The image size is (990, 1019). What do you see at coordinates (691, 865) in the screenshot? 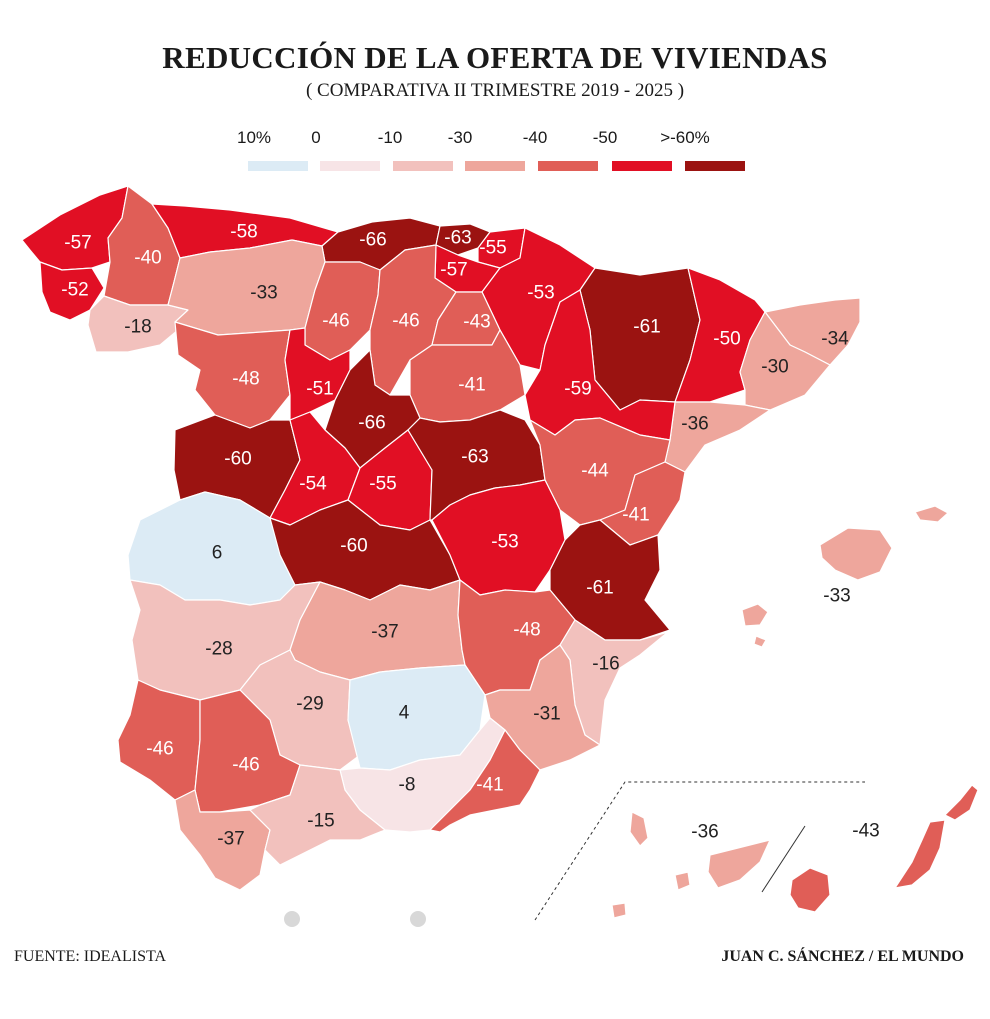
I see `region-tenerife` at bounding box center [691, 865].